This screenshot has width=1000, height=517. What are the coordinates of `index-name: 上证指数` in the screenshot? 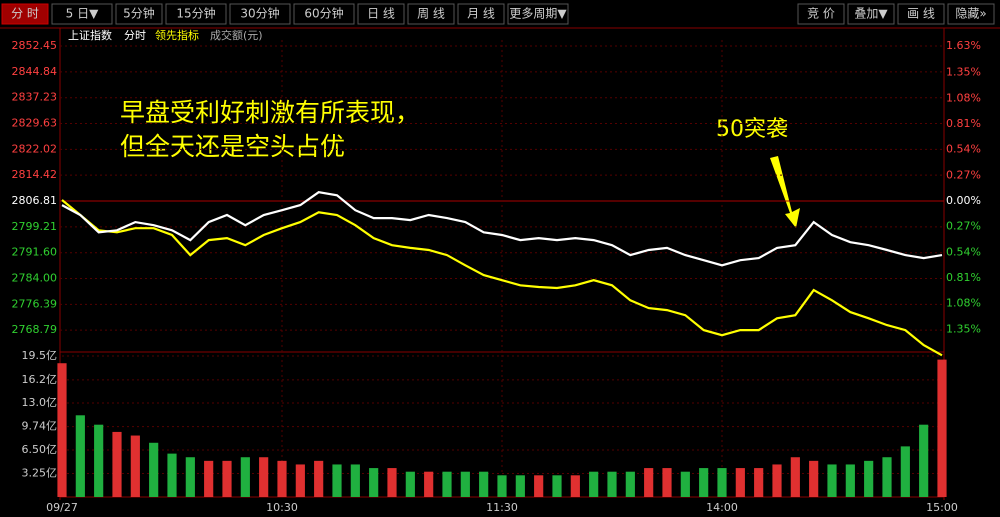 It's located at (90, 35).